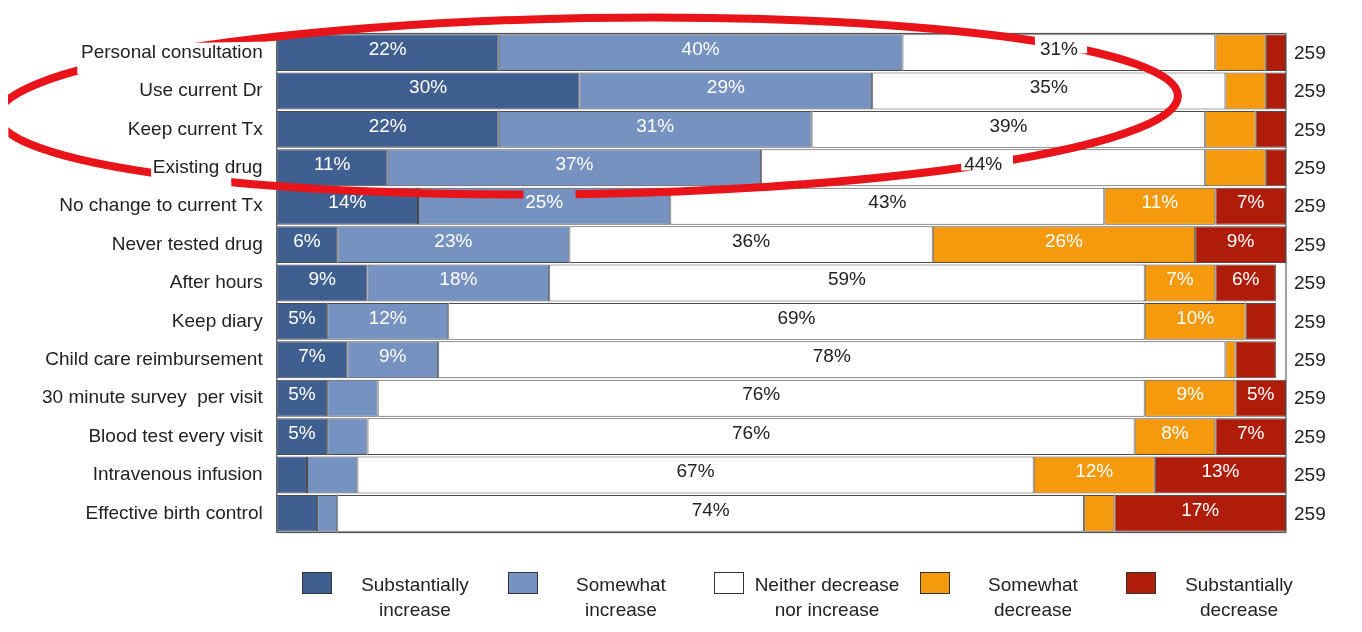 The image size is (1362, 632). Describe the element at coordinates (700, 48) in the screenshot. I see `data-label: 40%` at that location.